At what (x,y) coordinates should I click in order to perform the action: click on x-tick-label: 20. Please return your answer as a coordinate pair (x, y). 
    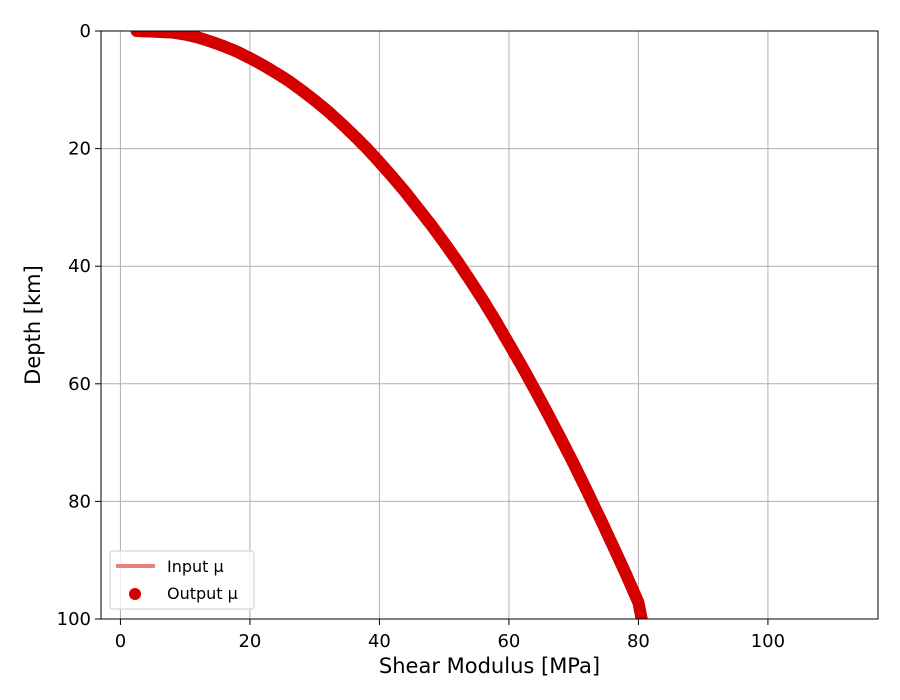
    Looking at the image, I should click on (249, 641).